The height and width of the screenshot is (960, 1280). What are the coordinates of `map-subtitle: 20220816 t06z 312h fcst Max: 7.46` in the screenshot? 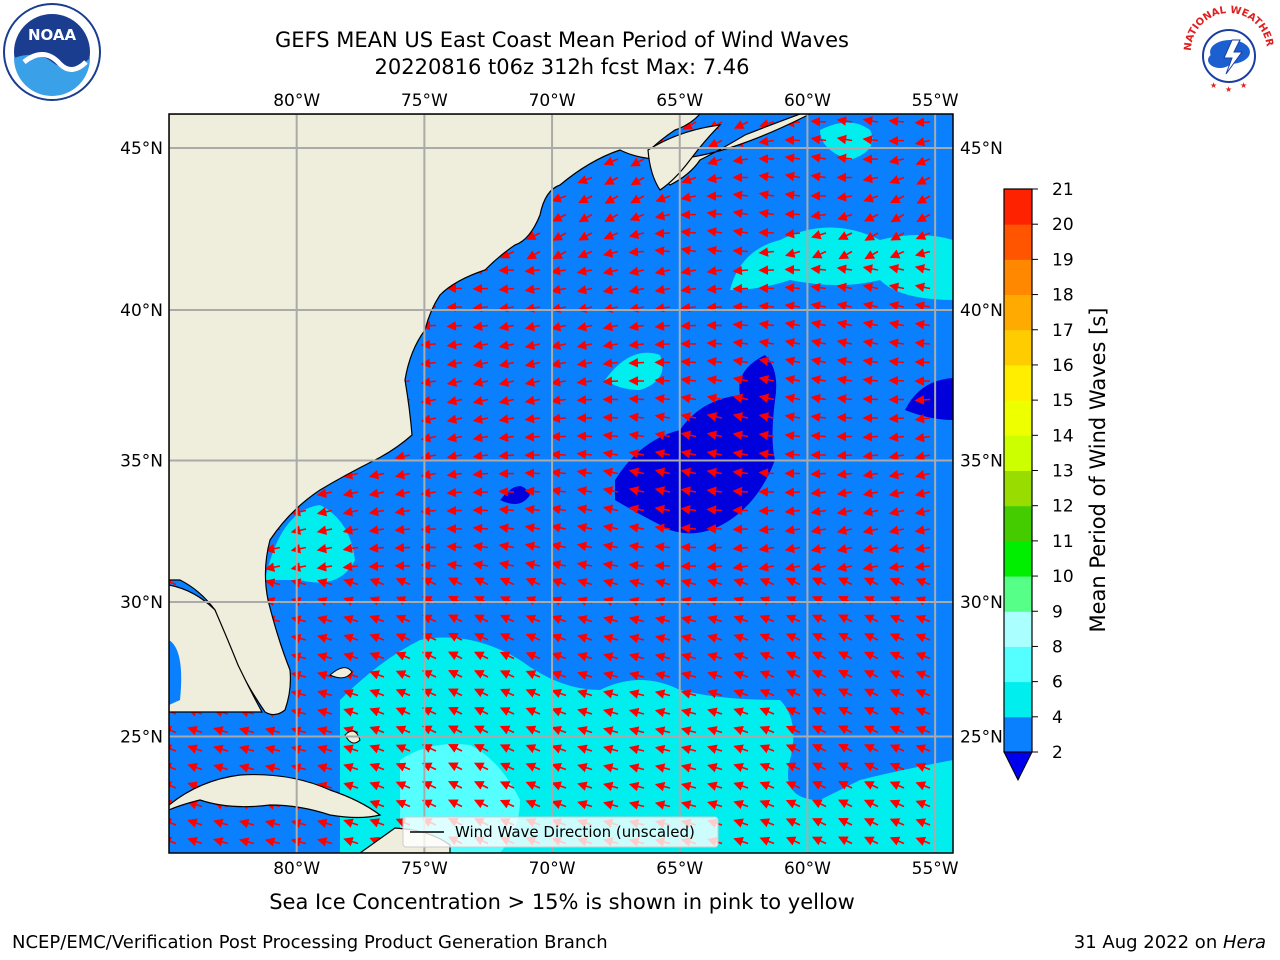 It's located at (562, 67).